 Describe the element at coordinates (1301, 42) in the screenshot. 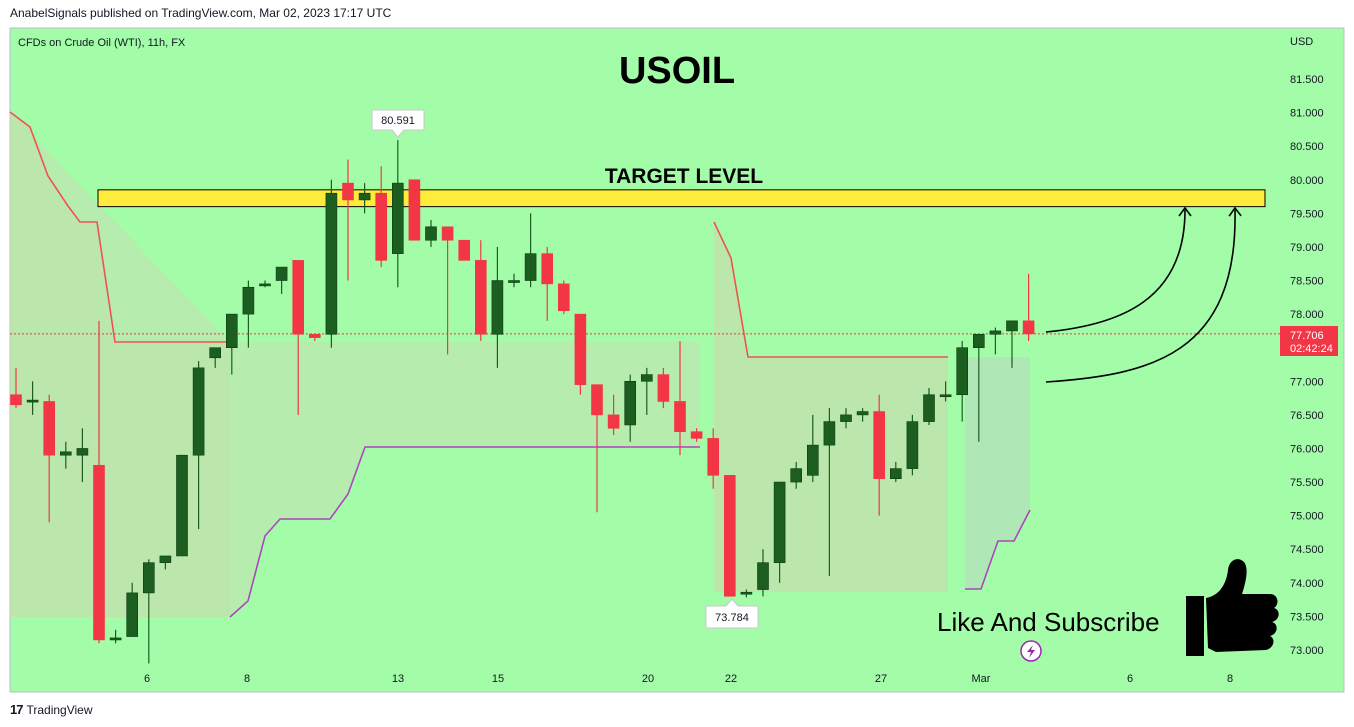

I see `currency-label: USD` at that location.